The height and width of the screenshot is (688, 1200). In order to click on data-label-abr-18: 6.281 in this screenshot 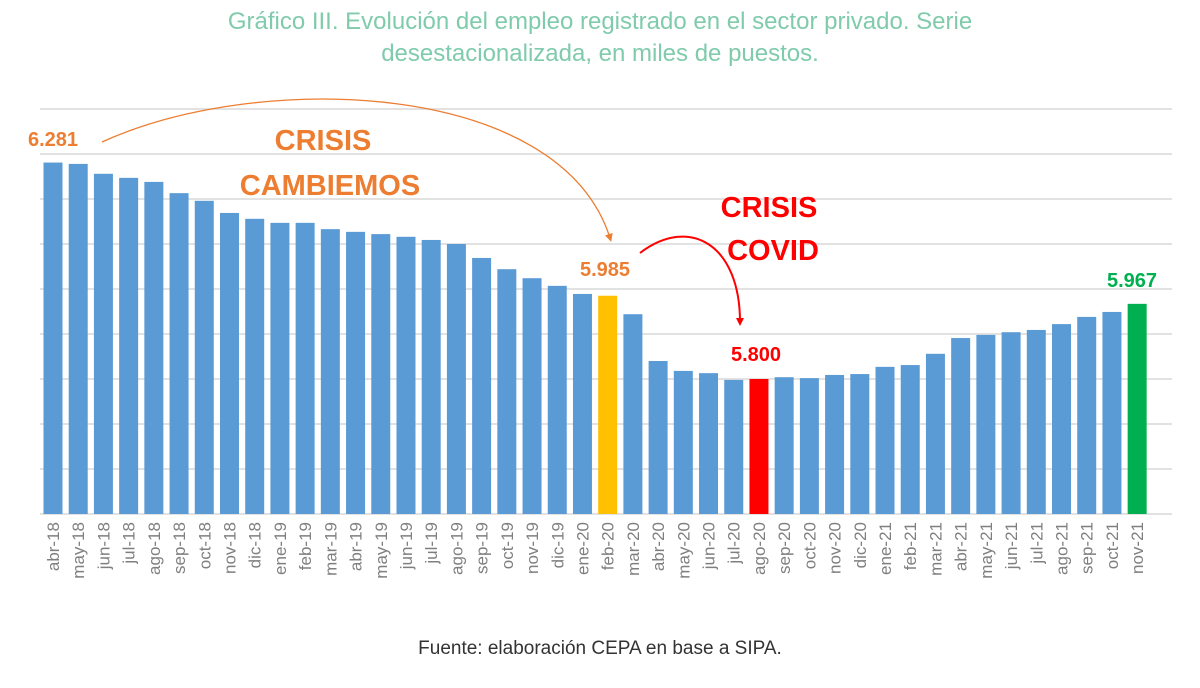, I will do `click(53, 140)`.